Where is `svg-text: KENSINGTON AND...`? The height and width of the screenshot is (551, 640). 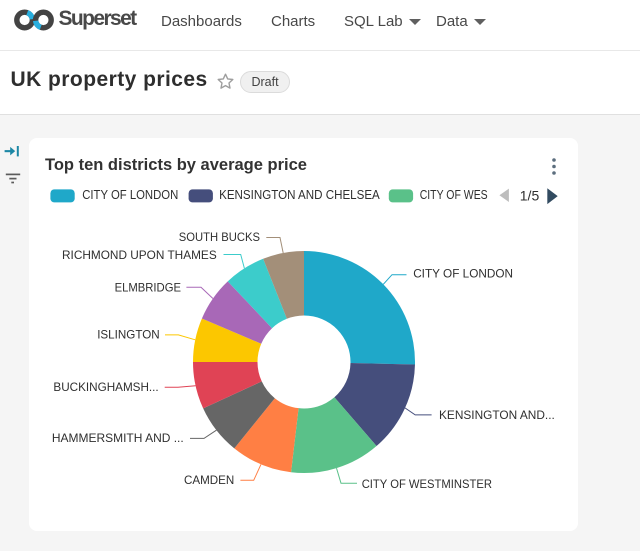
svg-text: KENSINGTON AND... is located at coordinates (497, 415).